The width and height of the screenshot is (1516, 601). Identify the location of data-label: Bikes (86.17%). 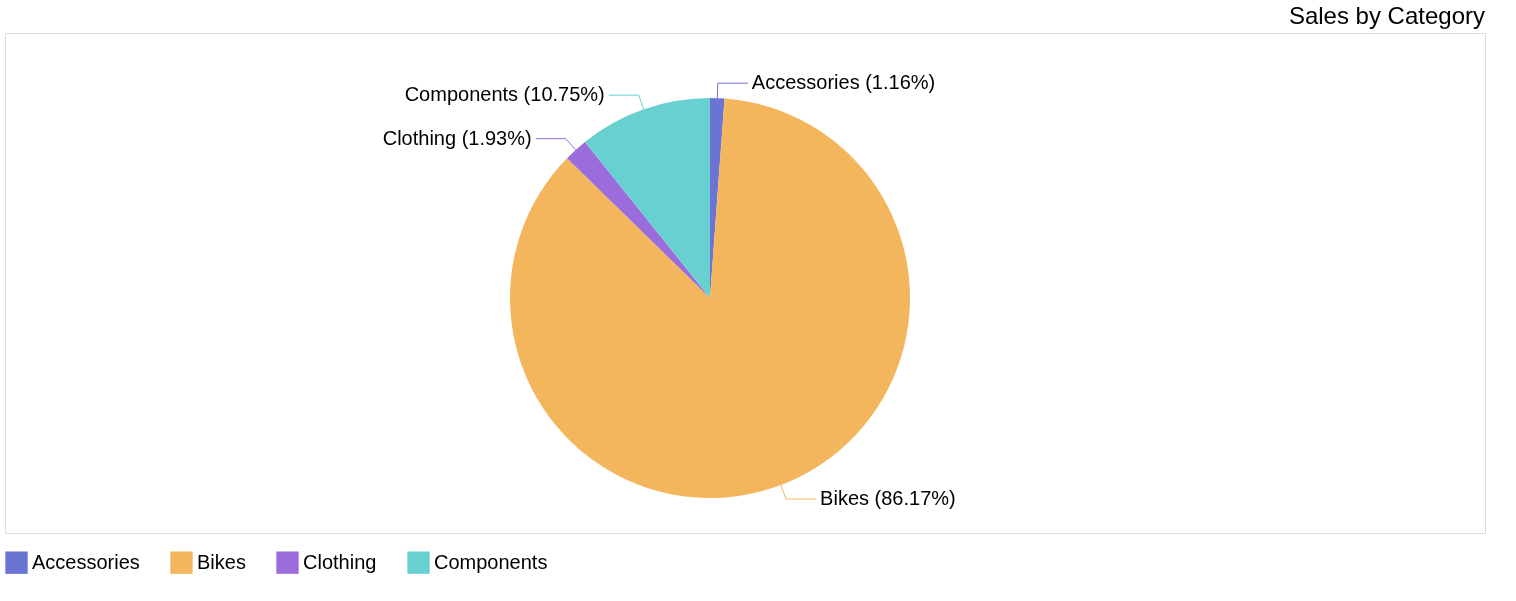
(888, 498).